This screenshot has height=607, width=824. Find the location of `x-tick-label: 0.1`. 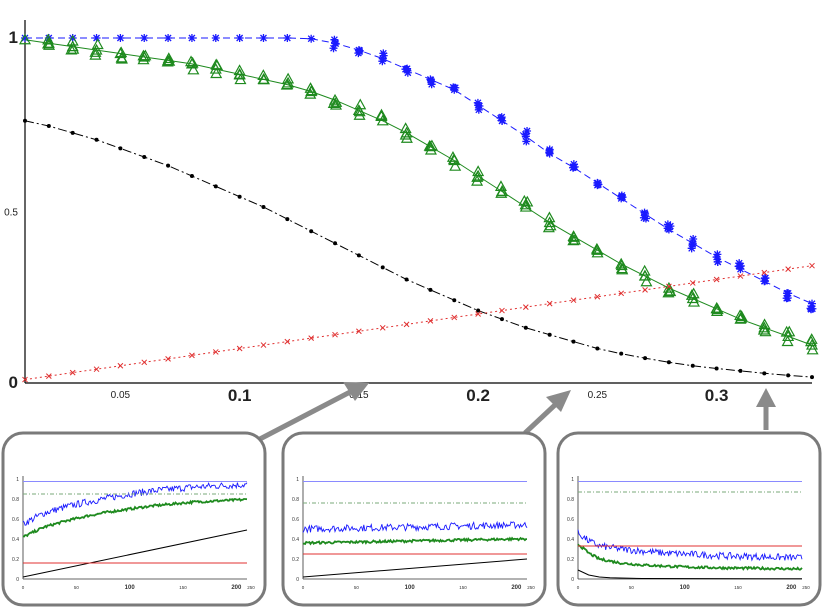

x-tick-label: 0.1 is located at coordinates (240, 395).